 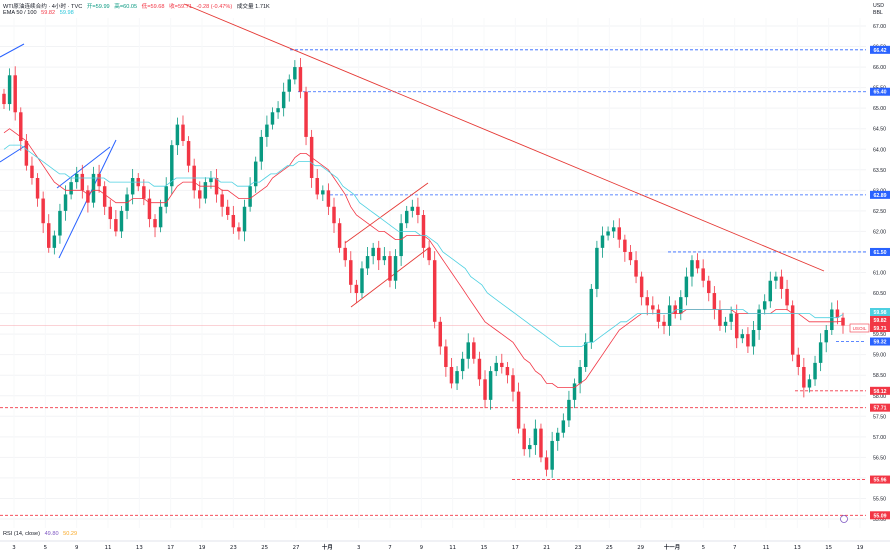 I want to click on currency-label: USD, so click(x=878, y=6).